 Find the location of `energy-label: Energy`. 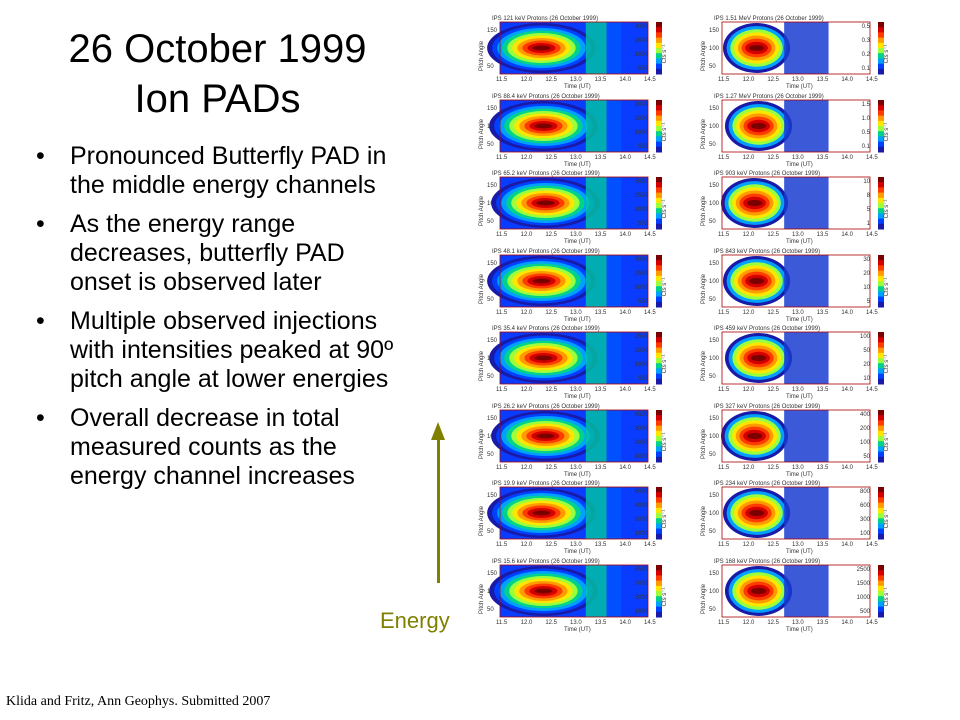

energy-label: Energy is located at coordinates (415, 620).